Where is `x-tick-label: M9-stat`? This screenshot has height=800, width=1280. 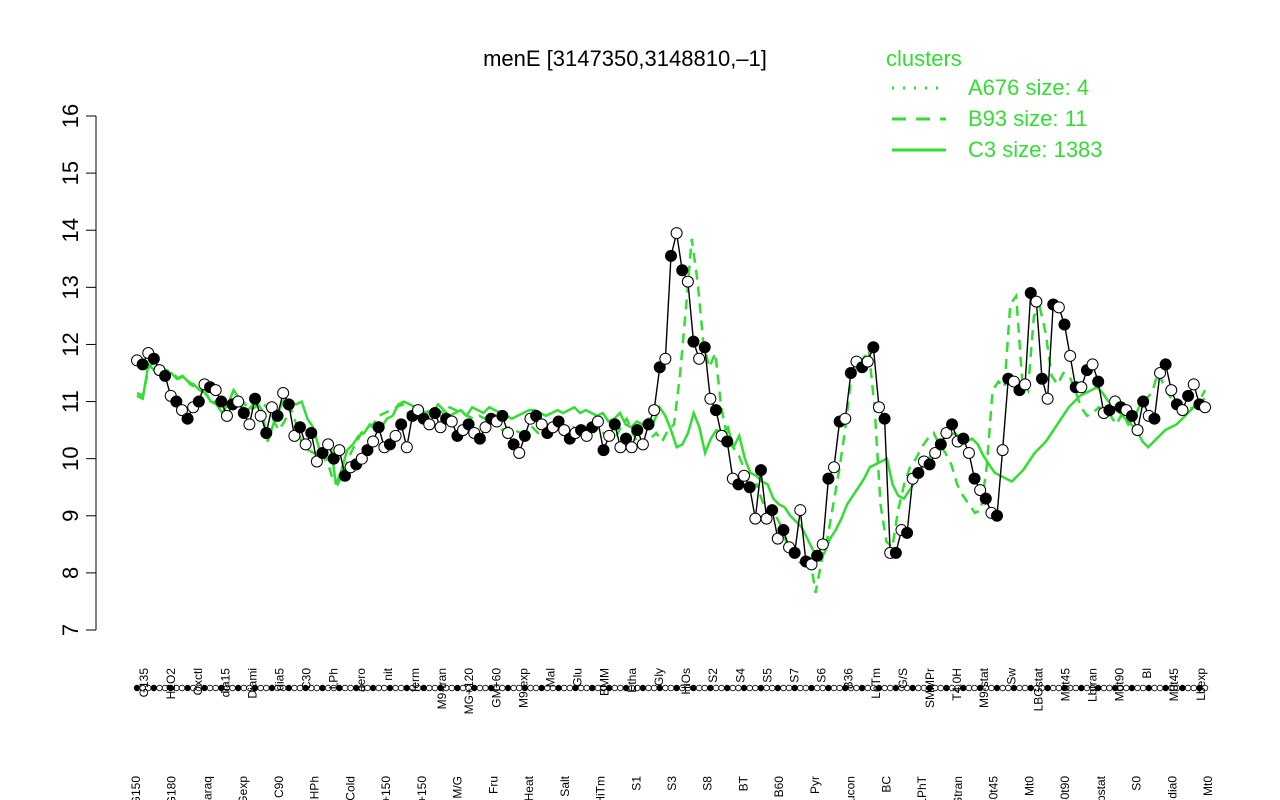 x-tick-label: M9-stat is located at coordinates (984, 687).